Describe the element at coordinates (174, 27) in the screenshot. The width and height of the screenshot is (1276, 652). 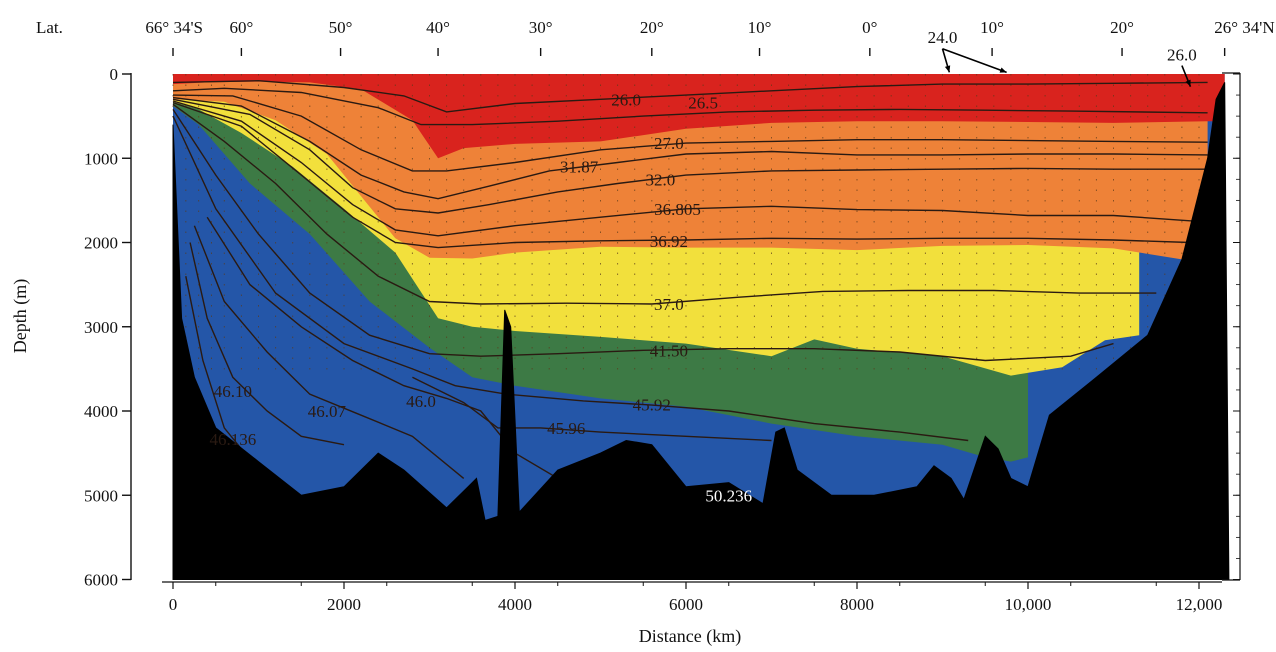
I see `lat-tick-label-0: 66° 34'S` at that location.